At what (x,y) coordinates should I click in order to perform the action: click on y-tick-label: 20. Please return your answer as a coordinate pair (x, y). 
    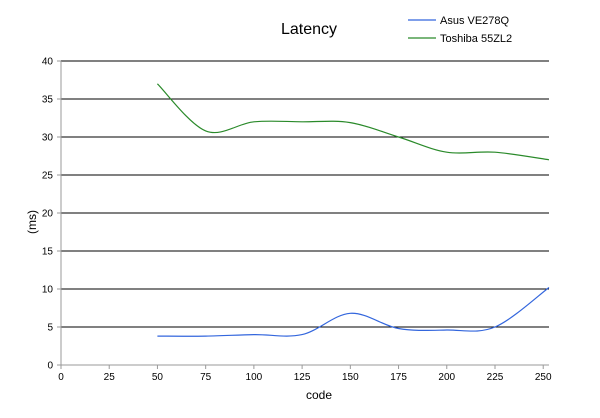
    Looking at the image, I should click on (48, 214).